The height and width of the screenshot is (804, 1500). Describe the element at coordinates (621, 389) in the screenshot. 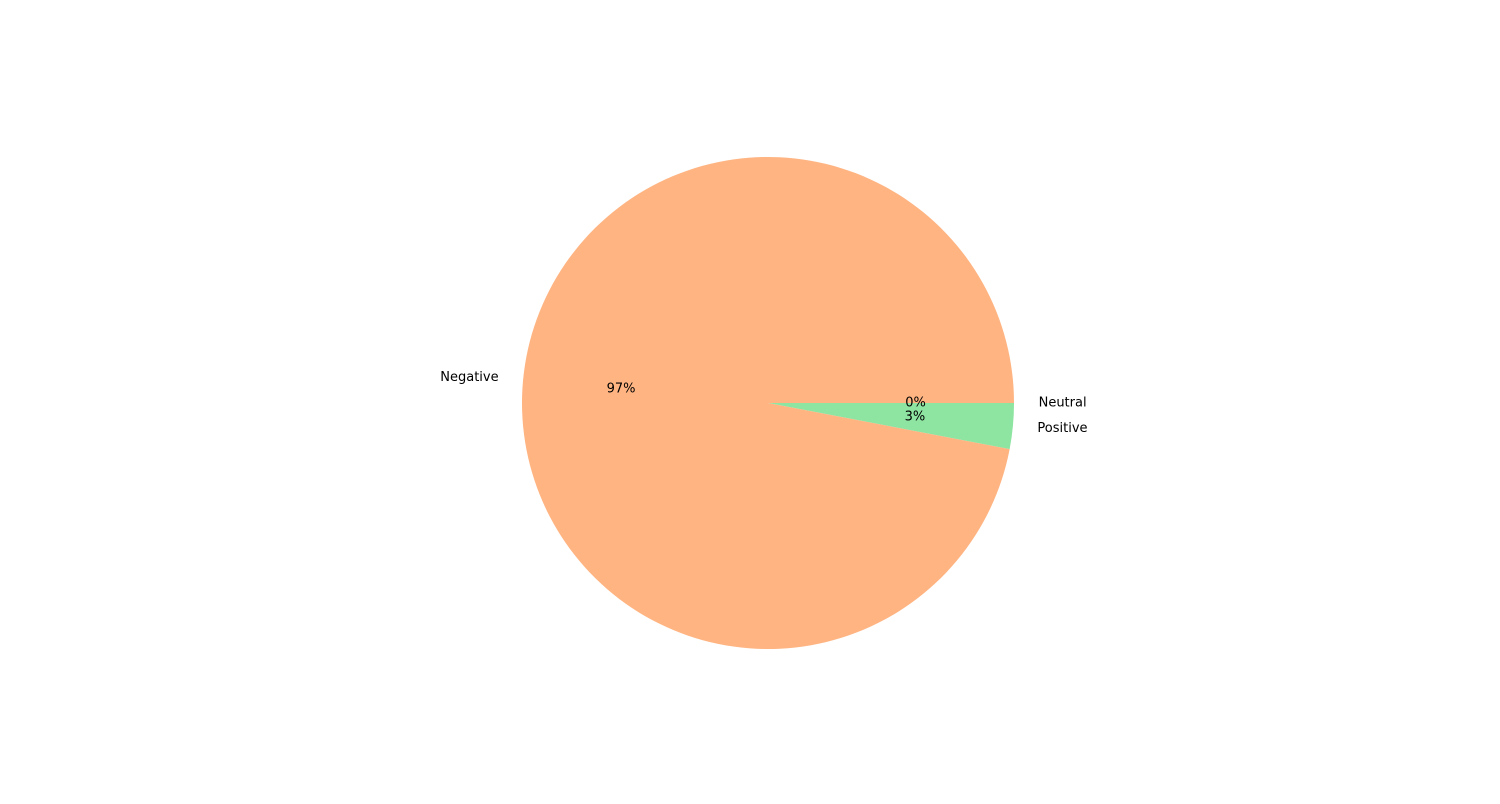

I see `slice-percent-negative: 97%` at that location.